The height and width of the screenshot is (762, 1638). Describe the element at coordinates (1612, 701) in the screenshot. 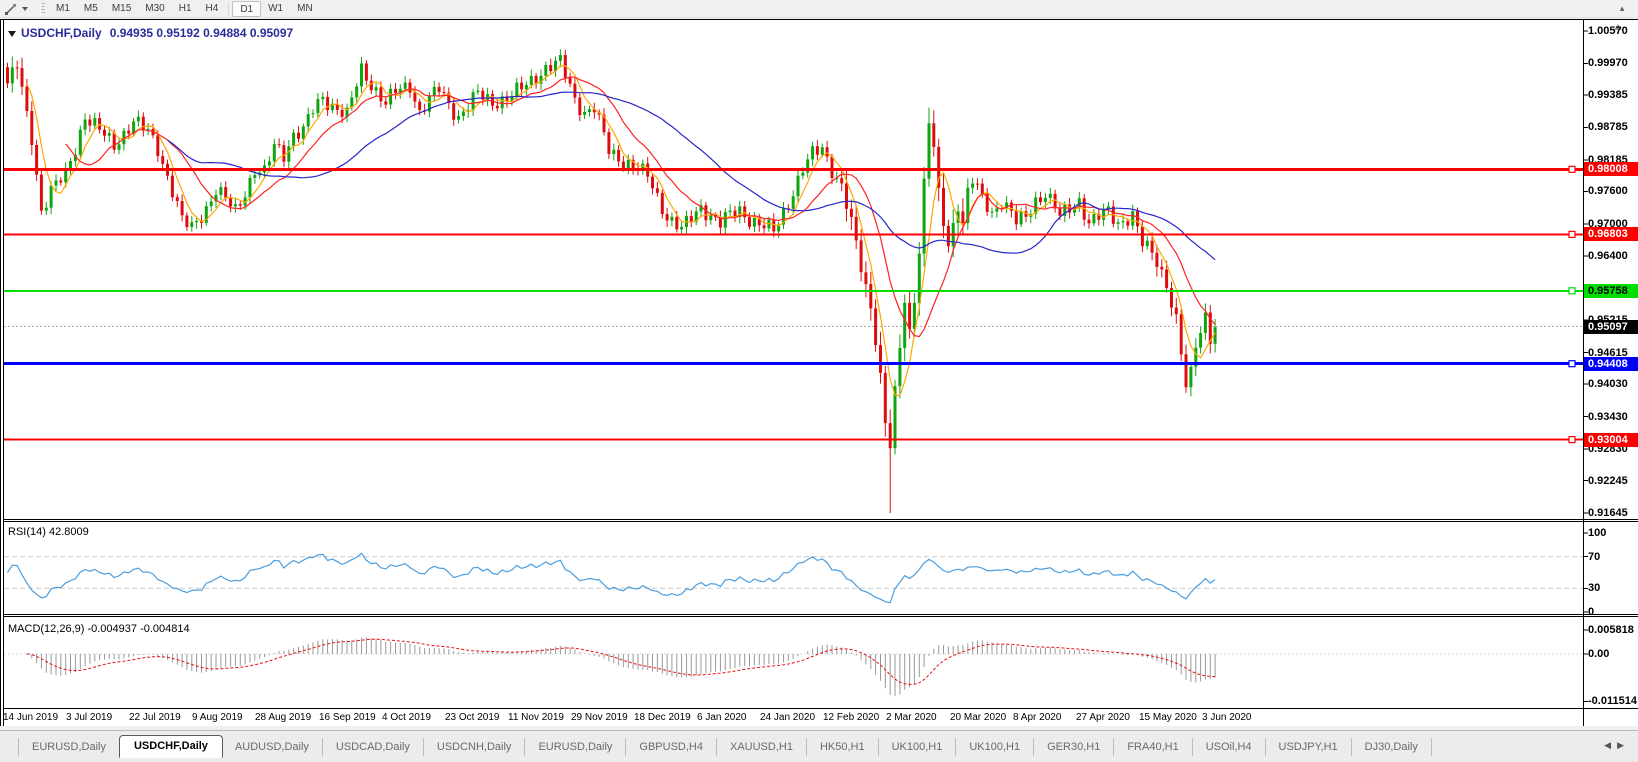

I see `macd-axis-tick: -0.011514` at that location.